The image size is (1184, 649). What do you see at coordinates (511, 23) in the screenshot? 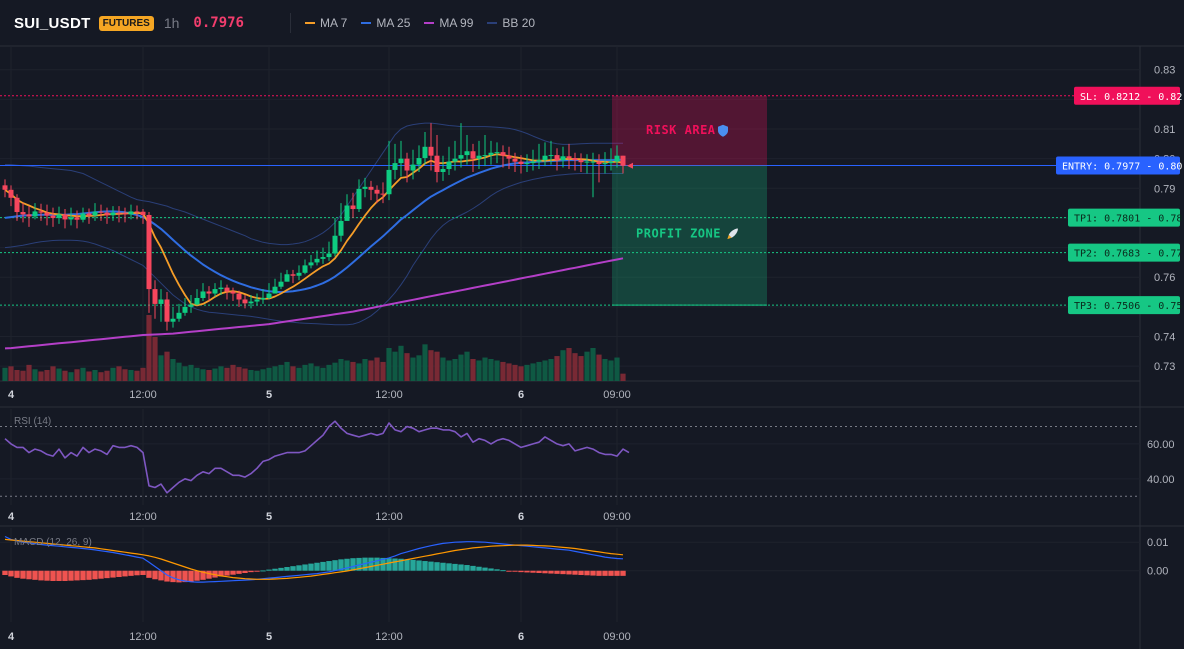
I see `legend-bb20: BB 20` at bounding box center [511, 23].